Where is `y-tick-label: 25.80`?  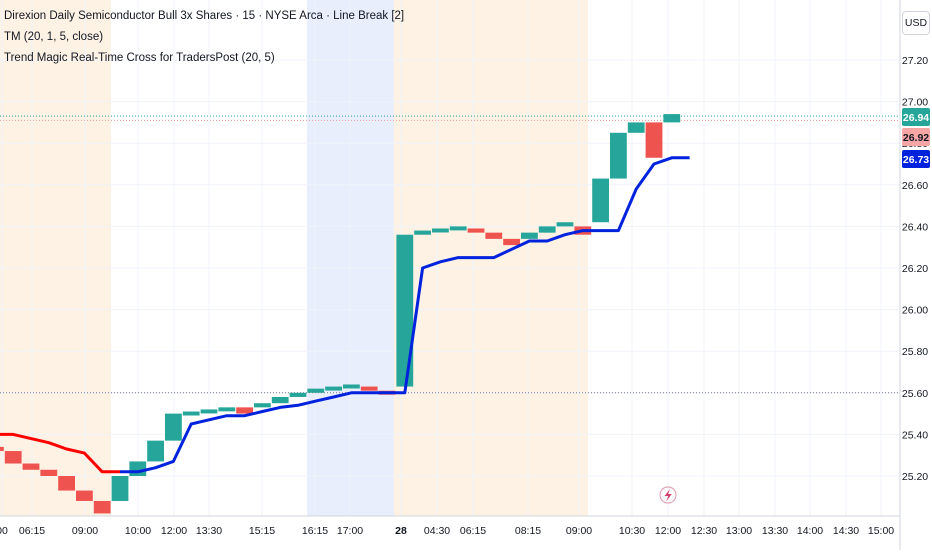
y-tick-label: 25.80 is located at coordinates (915, 352).